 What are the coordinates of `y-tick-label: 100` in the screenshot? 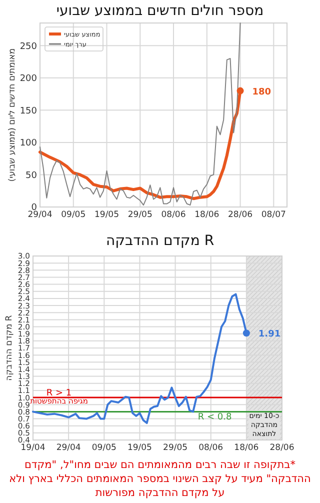 It's located at (29, 143).